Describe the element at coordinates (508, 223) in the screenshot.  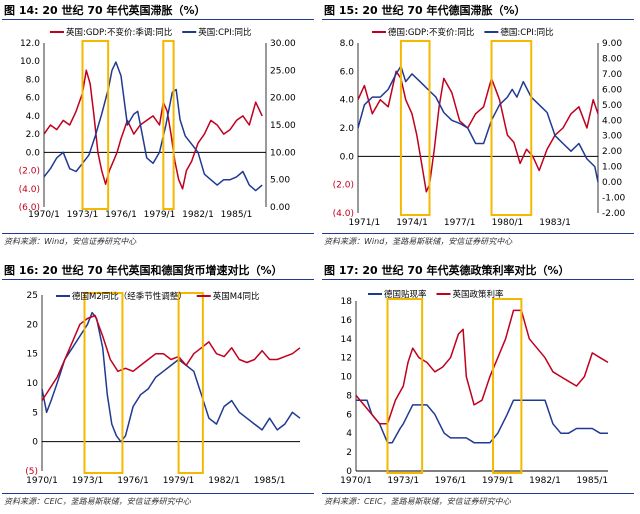
I see `x-tick-label: 1980/1` at that location.